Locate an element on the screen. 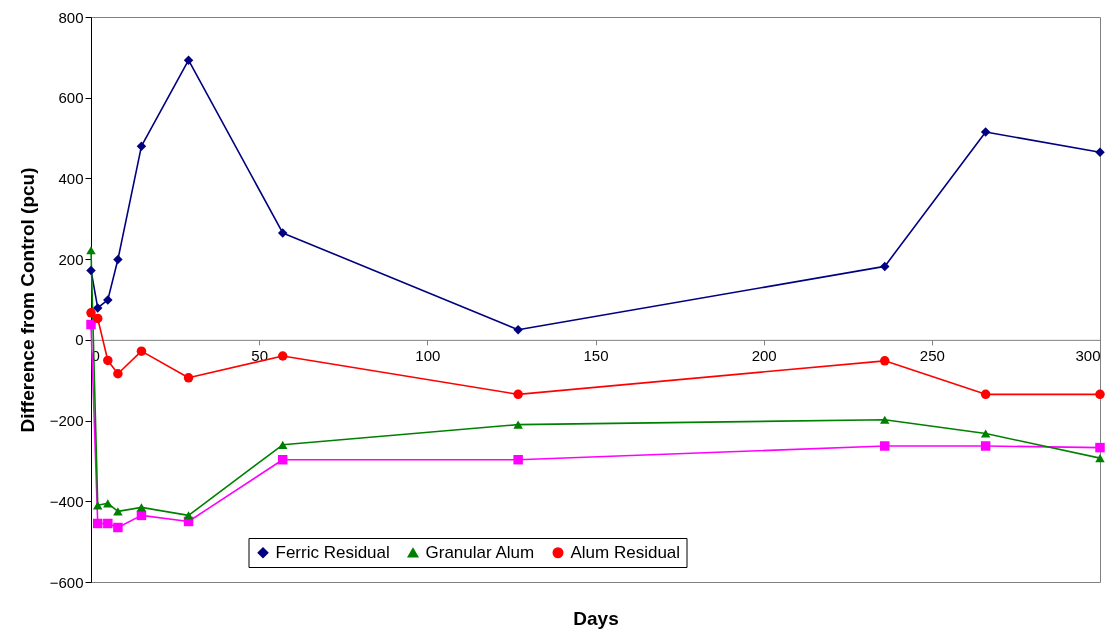 The image size is (1118, 633). x-tick-label: 100 is located at coordinates (428, 356).